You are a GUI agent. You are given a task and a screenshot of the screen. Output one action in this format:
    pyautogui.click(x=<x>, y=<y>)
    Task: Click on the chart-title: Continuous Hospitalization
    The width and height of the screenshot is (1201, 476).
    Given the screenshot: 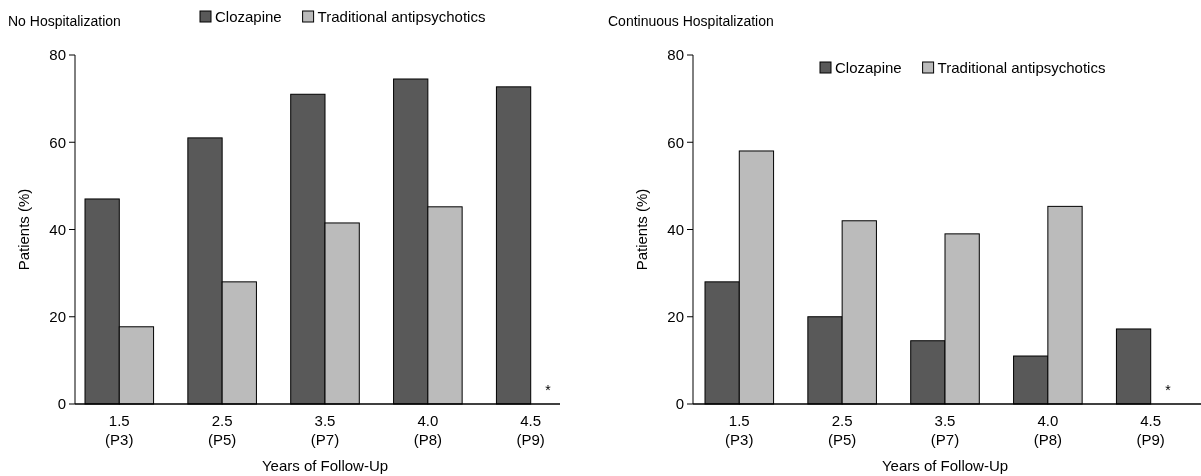 What is the action you would take?
    pyautogui.click(x=691, y=21)
    